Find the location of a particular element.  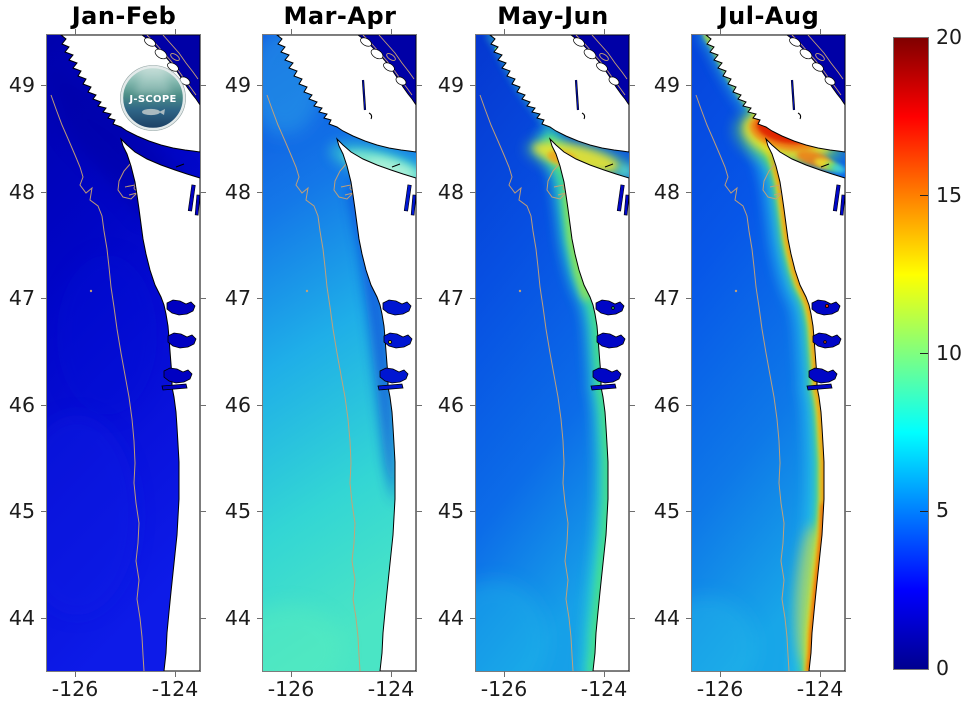

colorbar-tick-label: 20 is located at coordinates (949, 37).